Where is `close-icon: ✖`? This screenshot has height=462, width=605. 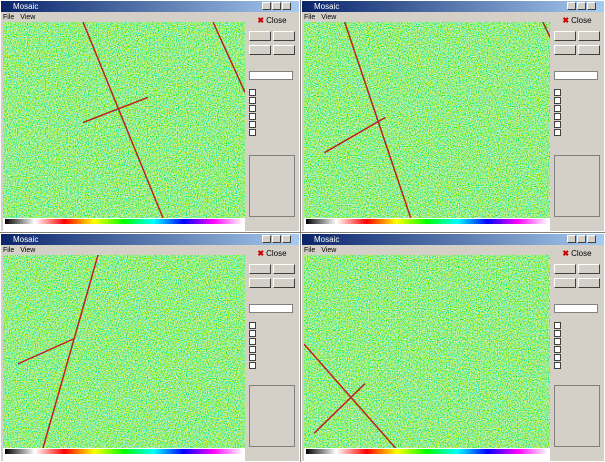 close-icon: ✖ is located at coordinates (261, 20).